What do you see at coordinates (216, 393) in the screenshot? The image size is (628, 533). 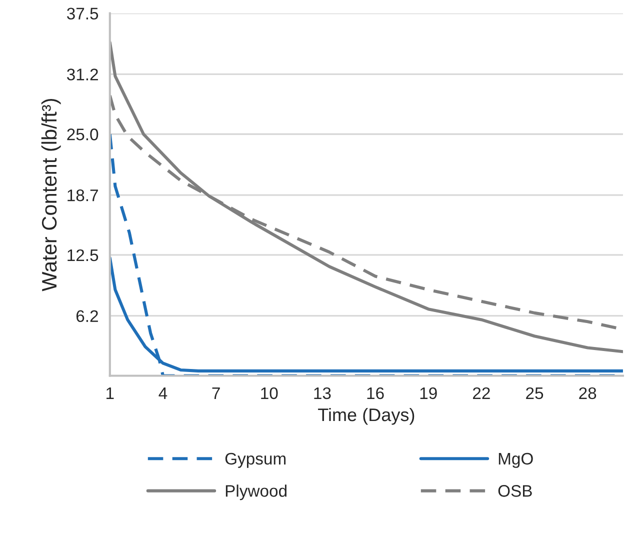 I see `x-tick-label: 7` at bounding box center [216, 393].